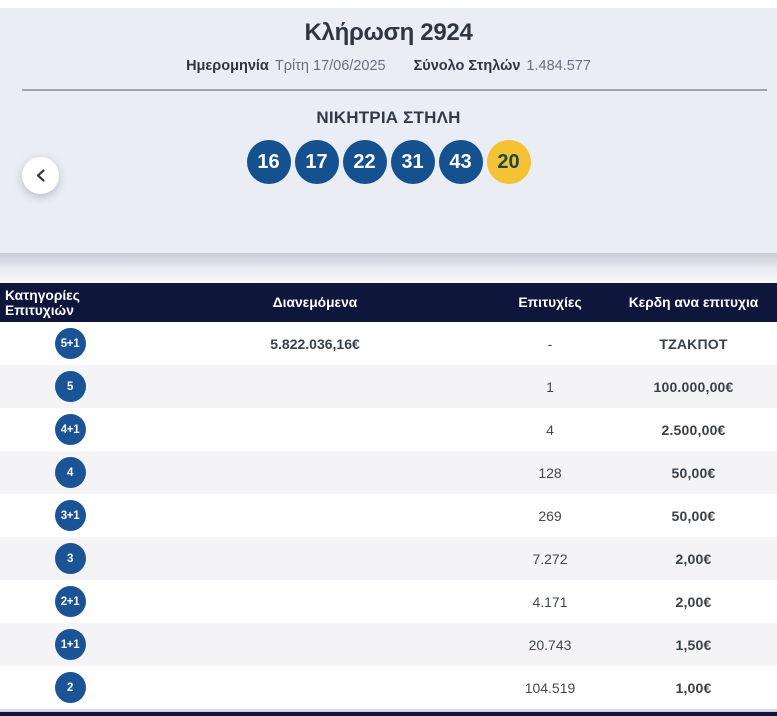 The width and height of the screenshot is (777, 716). Describe the element at coordinates (550, 472) in the screenshot. I see `winners-cell: 128` at that location.